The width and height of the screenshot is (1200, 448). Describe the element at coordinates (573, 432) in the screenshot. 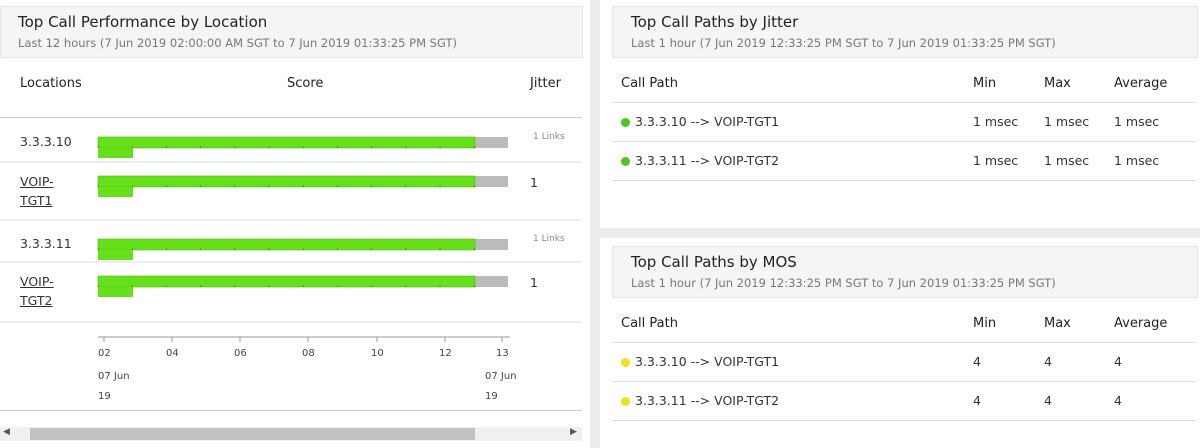

I see `scroll-right: ▶` at that location.